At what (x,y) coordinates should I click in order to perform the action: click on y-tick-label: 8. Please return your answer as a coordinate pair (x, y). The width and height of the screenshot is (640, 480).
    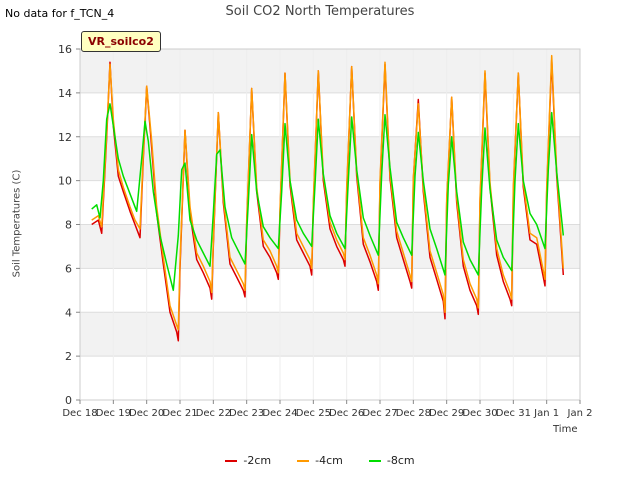
    Looking at the image, I should click on (68, 225).